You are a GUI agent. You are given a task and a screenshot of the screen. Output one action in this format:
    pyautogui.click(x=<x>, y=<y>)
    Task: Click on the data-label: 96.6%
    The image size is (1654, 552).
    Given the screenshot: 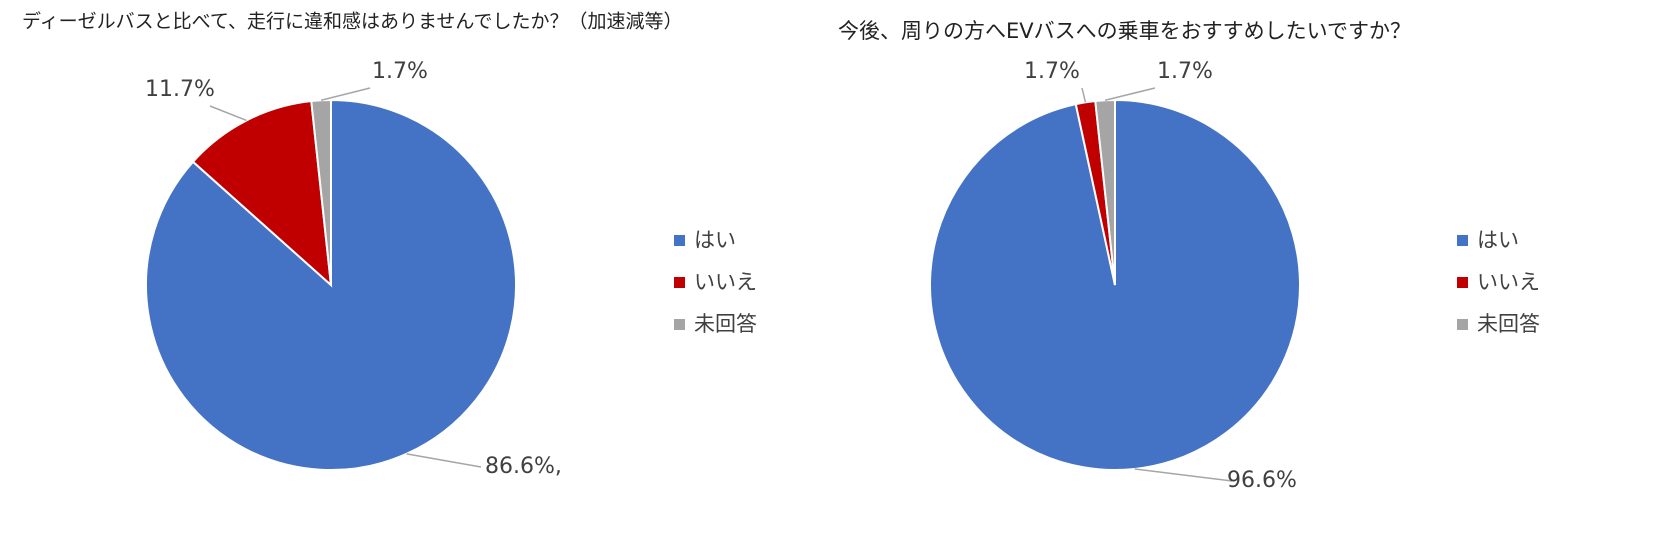 What is the action you would take?
    pyautogui.click(x=1262, y=480)
    